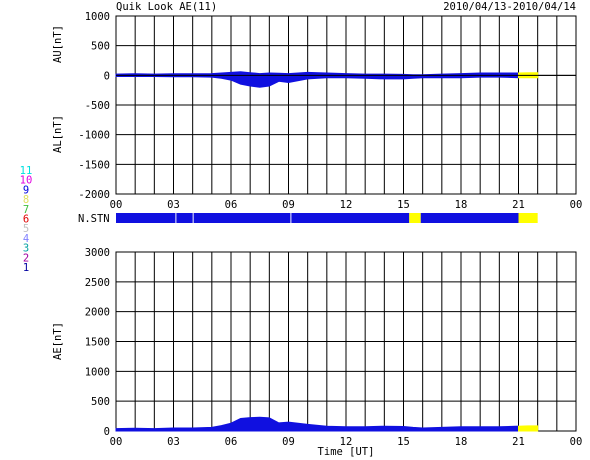  What do you see at coordinates (231, 205) in the screenshot?
I see `au-al-x-tick-label: 06` at bounding box center [231, 205].